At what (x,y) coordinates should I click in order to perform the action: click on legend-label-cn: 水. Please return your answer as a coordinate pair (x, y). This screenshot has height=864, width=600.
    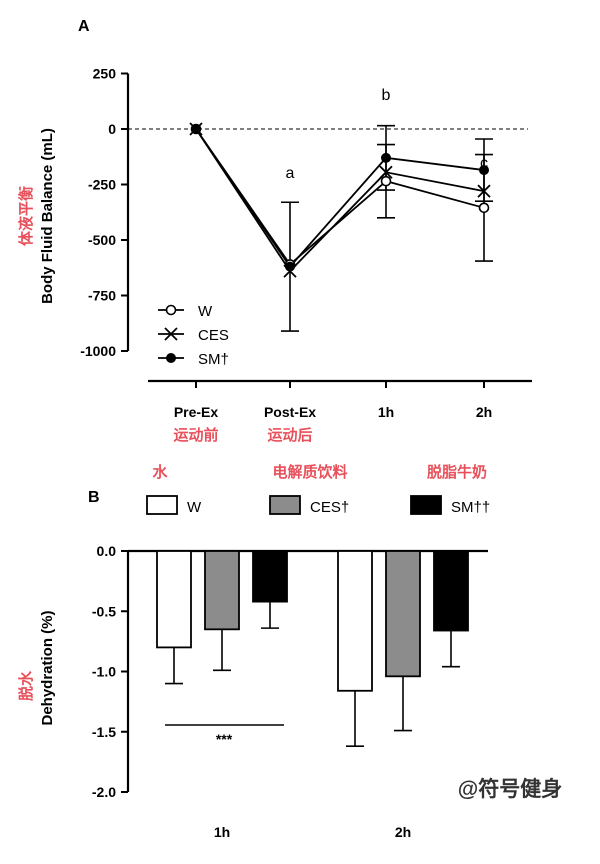
    Looking at the image, I should click on (160, 472).